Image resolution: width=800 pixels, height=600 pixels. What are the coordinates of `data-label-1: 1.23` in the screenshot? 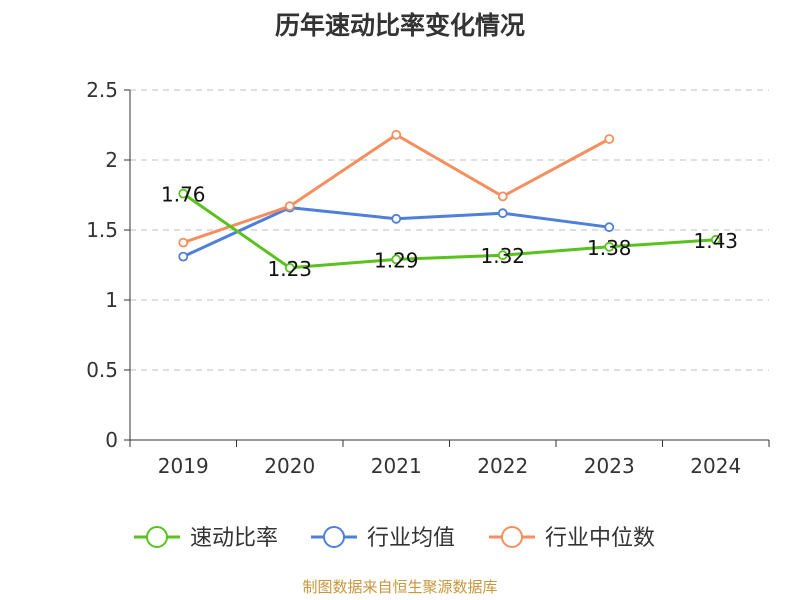 It's located at (289, 269).